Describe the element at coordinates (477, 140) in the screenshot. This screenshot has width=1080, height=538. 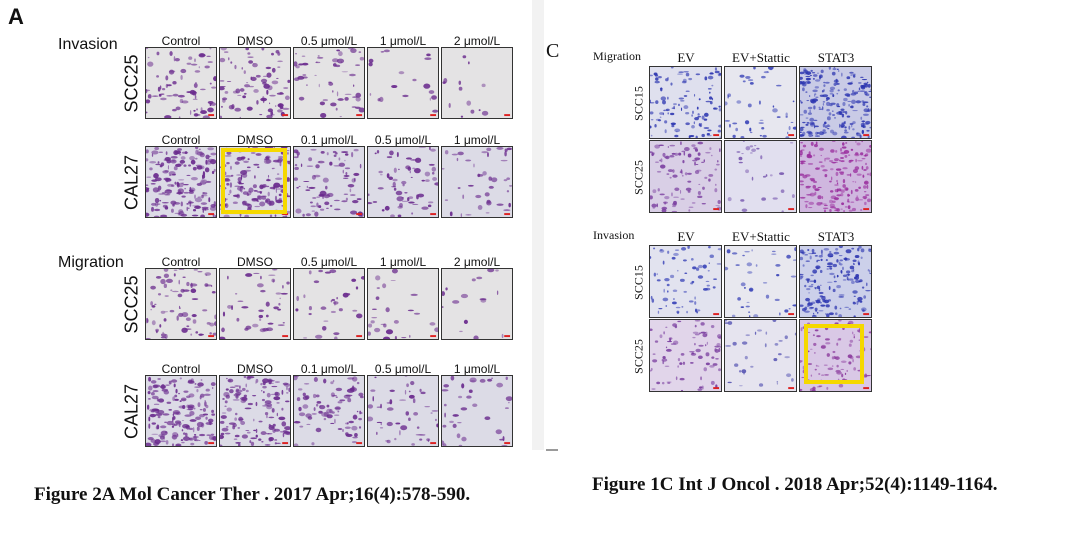
I see `invasion-cal27-col-label: 1 μmol/L` at that location.